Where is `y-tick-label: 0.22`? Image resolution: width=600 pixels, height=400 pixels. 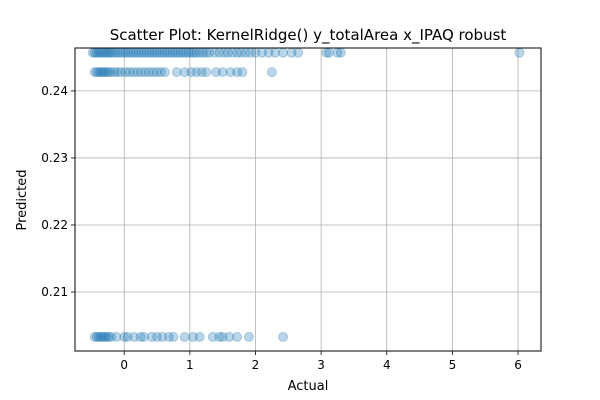 y-tick-label: 0.22 is located at coordinates (54, 225).